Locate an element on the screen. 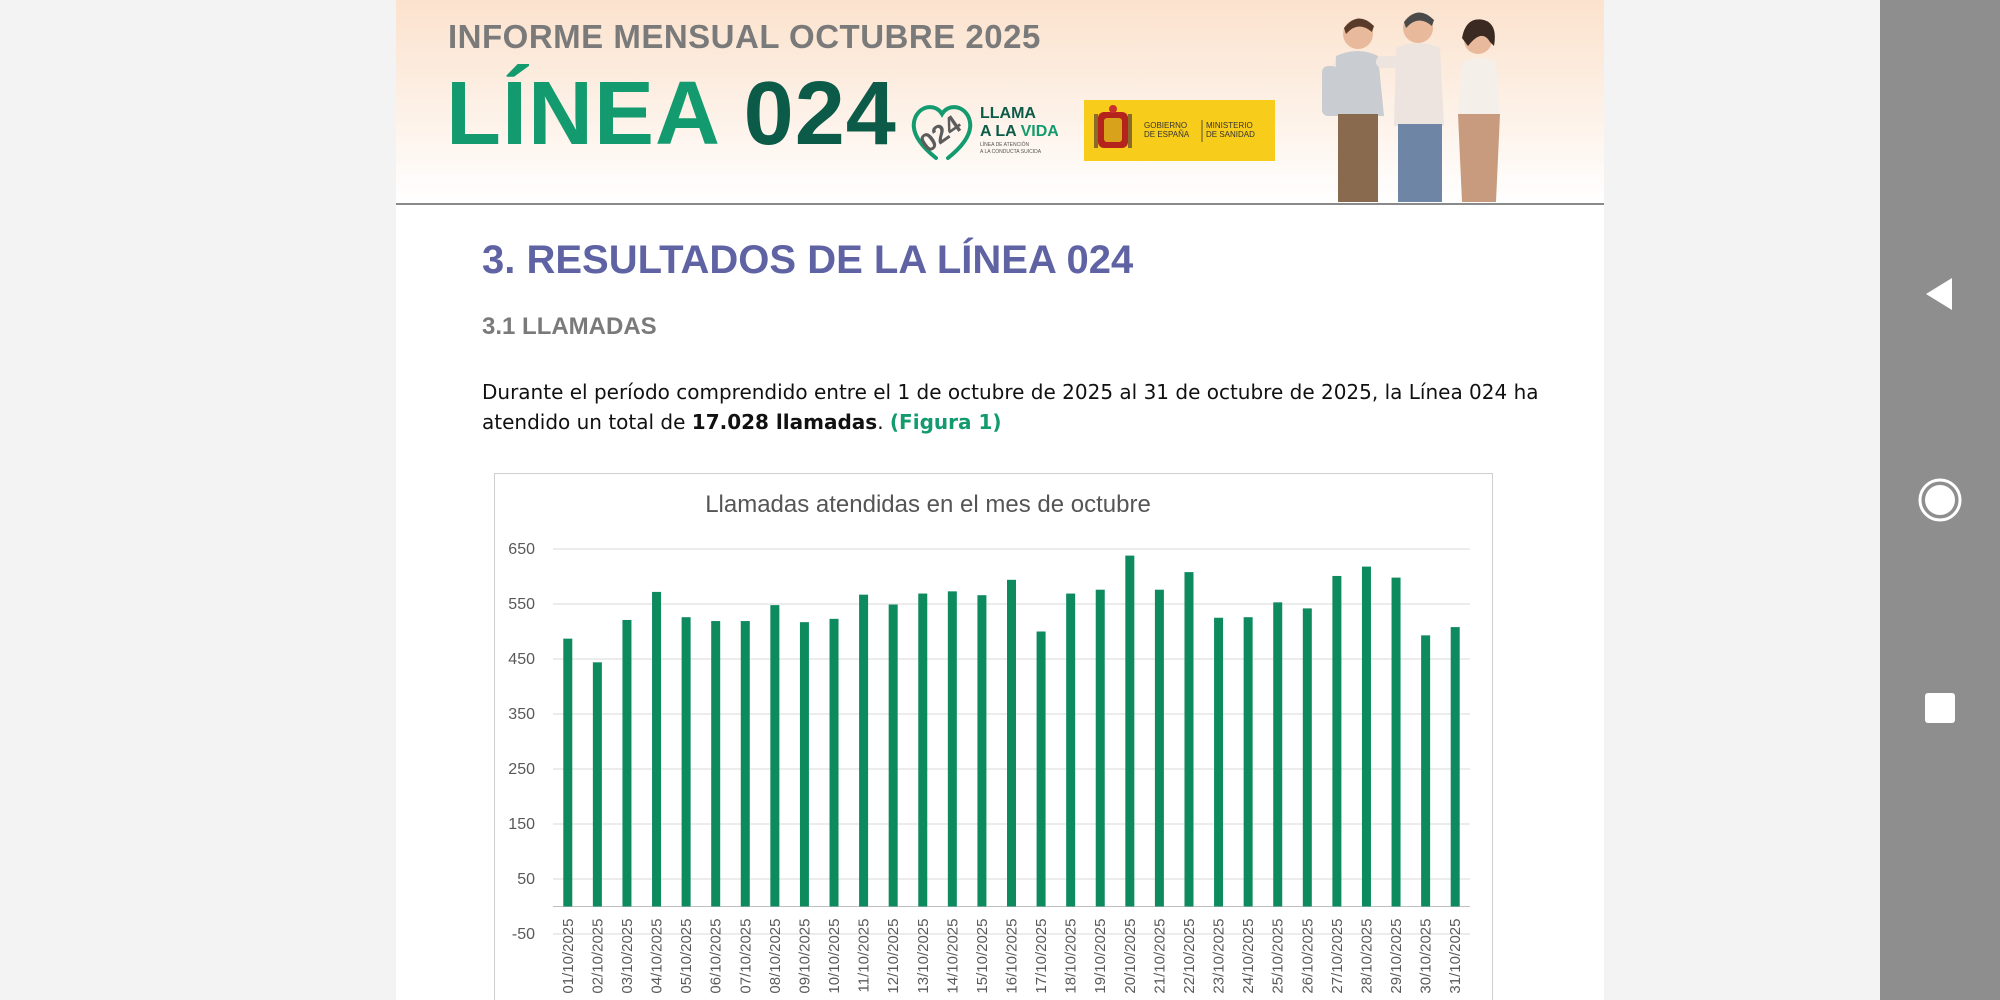 The height and width of the screenshot is (1000, 2000). x-tick-label: 07/10/2025 is located at coordinates (745, 956).